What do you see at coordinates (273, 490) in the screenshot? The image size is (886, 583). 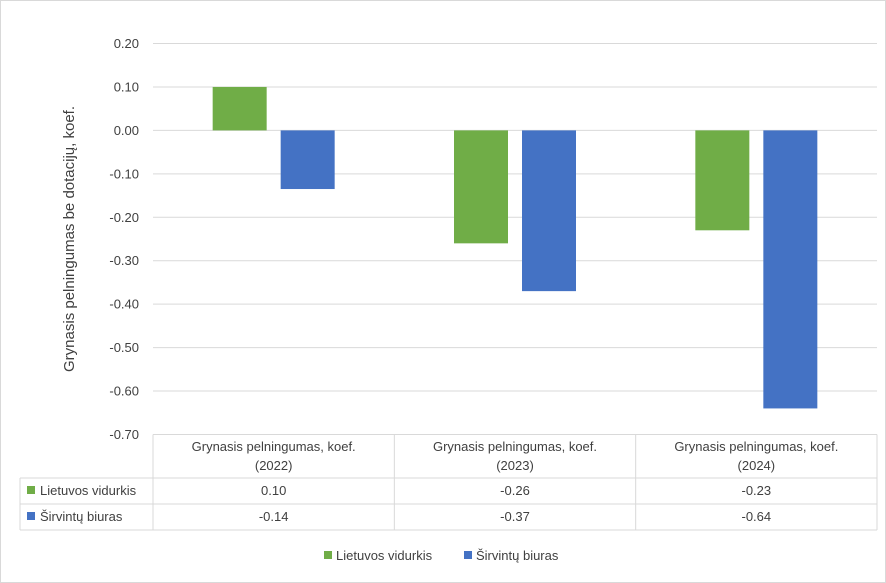 I see `data-value-label: 0.10` at bounding box center [273, 490].